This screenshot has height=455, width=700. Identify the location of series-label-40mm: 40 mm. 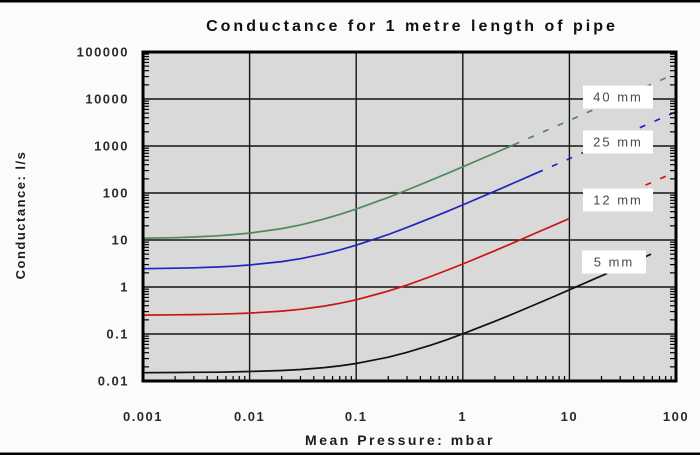
(618, 97).